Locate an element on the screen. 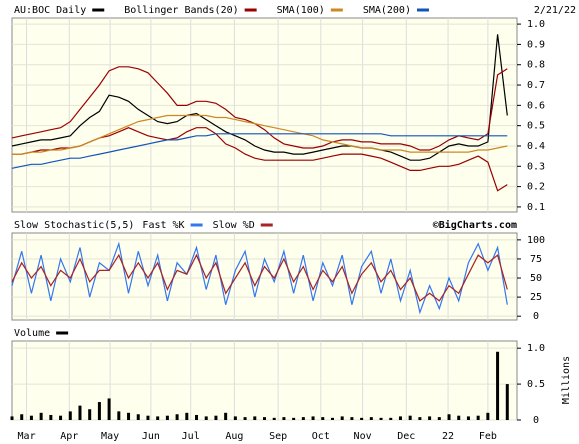 This screenshot has width=579, height=444. x-tick-label: Sep is located at coordinates (278, 436).